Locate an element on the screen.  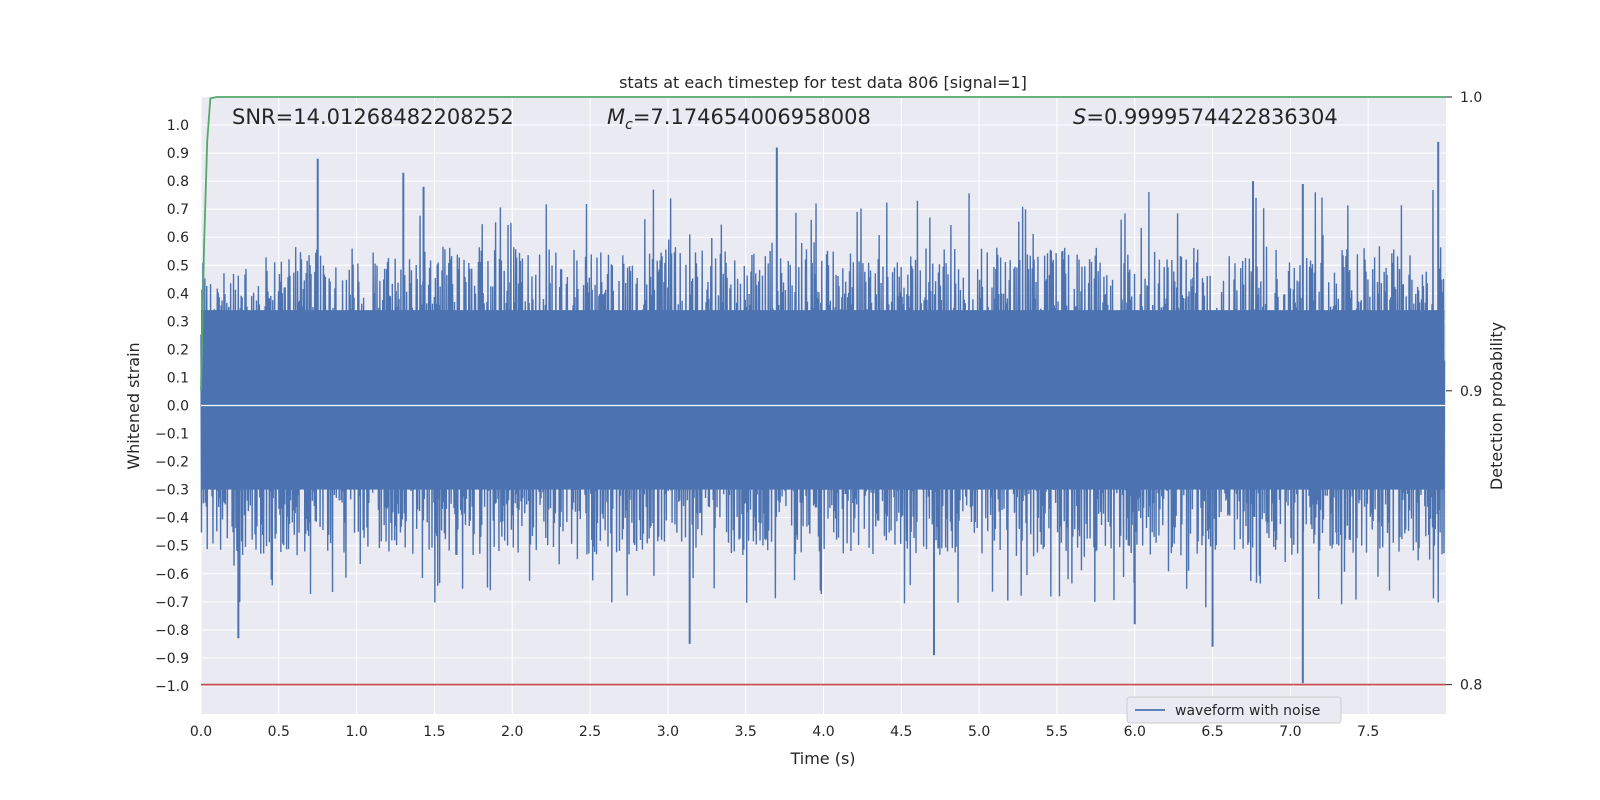
y2-tick-label: 0.8 is located at coordinates (1471, 686).